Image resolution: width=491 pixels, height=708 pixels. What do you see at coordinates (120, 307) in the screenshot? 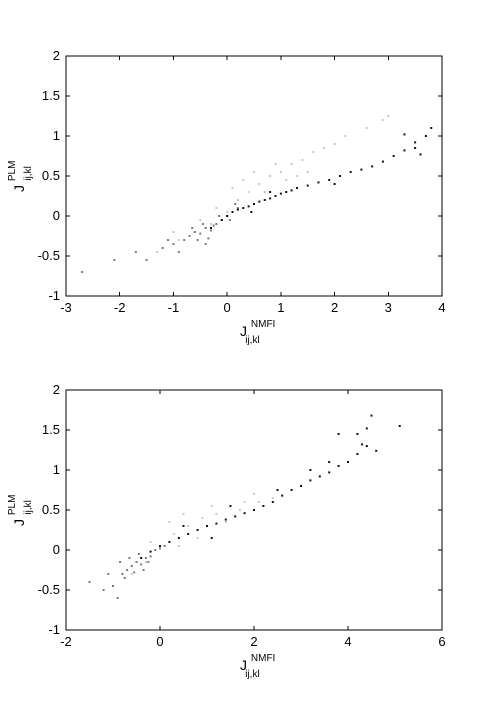
I see `x-tick-label: -2` at bounding box center [120, 307].